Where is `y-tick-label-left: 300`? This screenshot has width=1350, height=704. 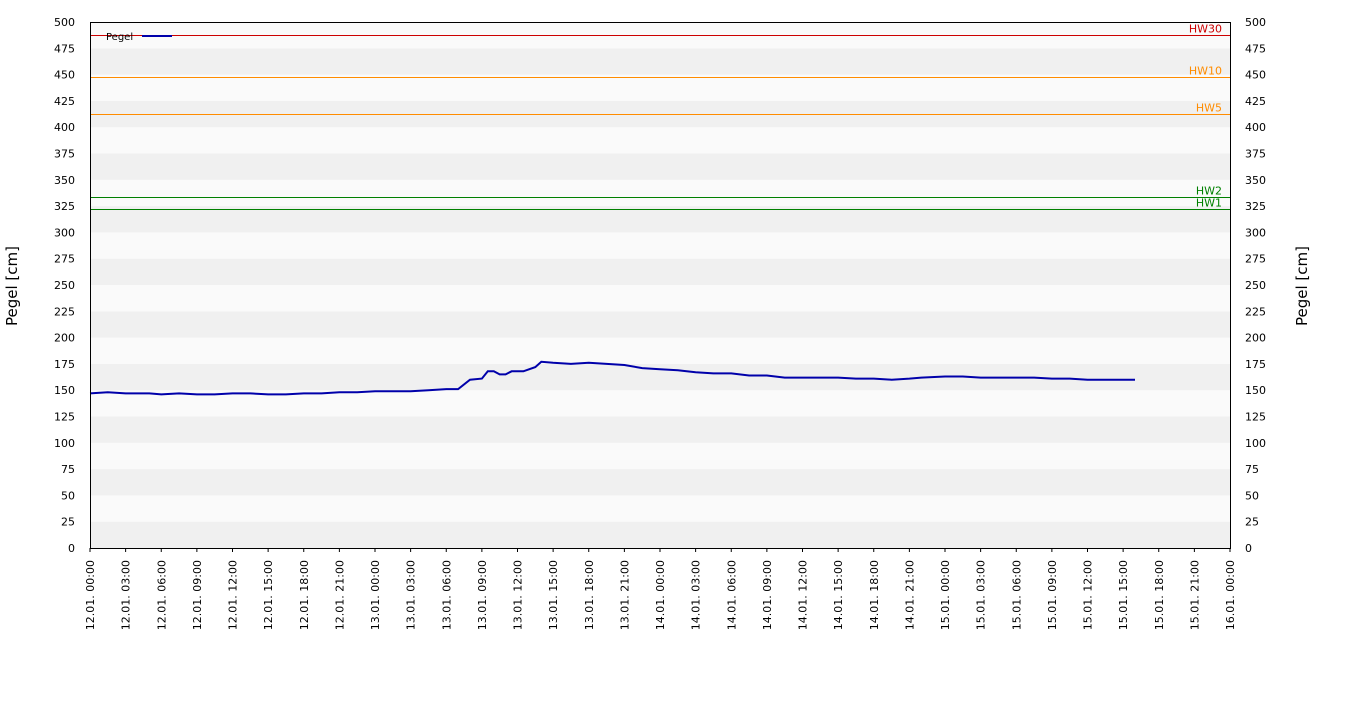 y-tick-label-left: 300 is located at coordinates (64, 232).